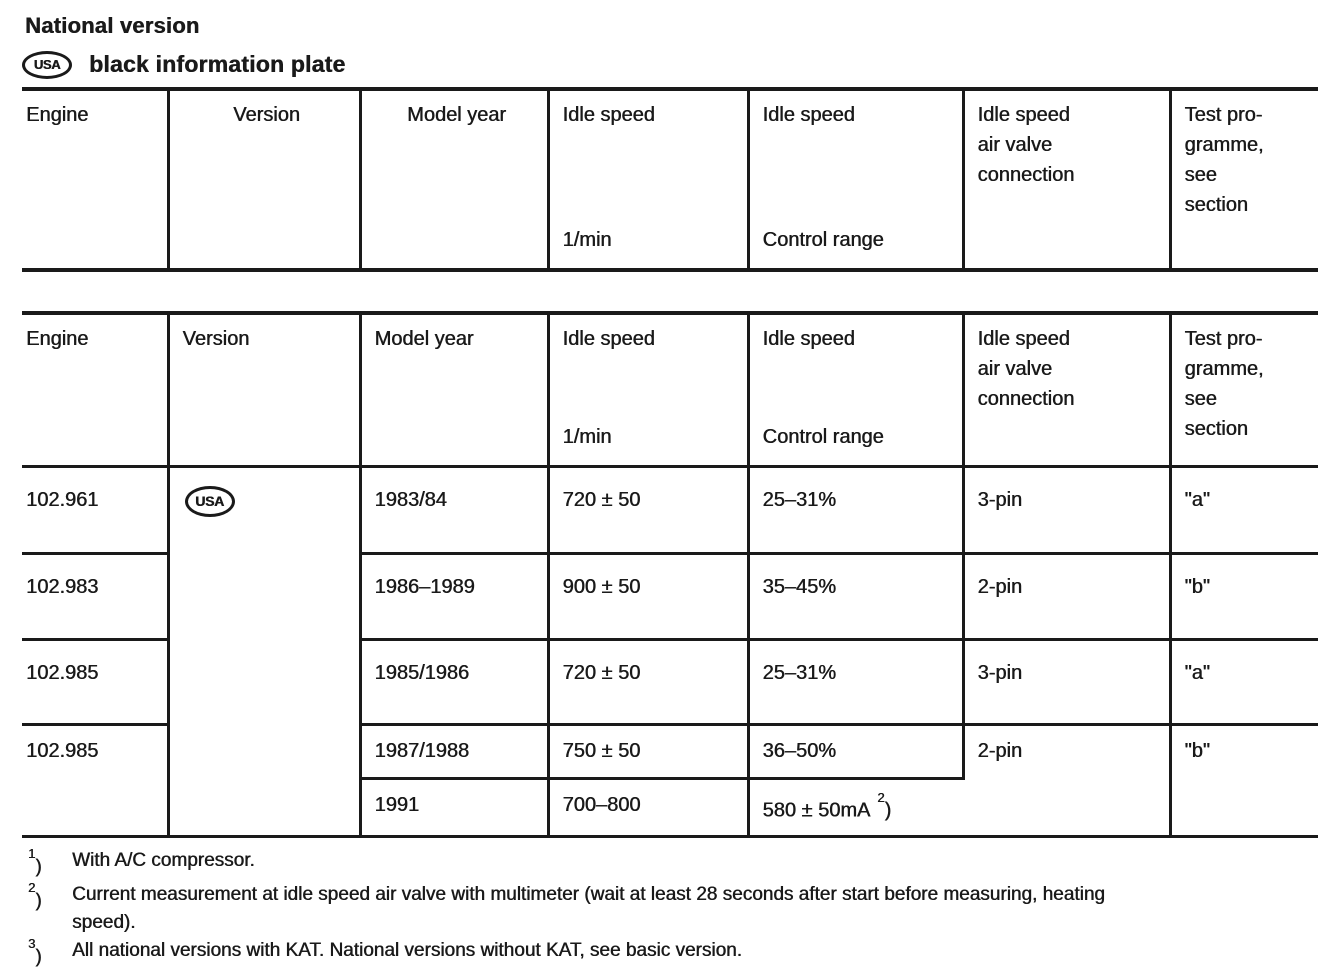  I want to click on engine-value: 102.961, so click(62, 499).